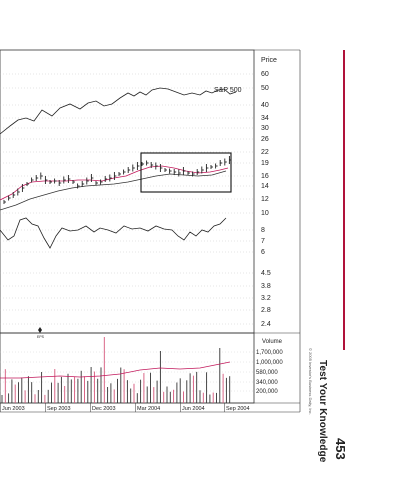 The height and width of the screenshot is (480, 404). What do you see at coordinates (265, 105) in the screenshot?
I see `price-tick-label: 40` at bounding box center [265, 105].